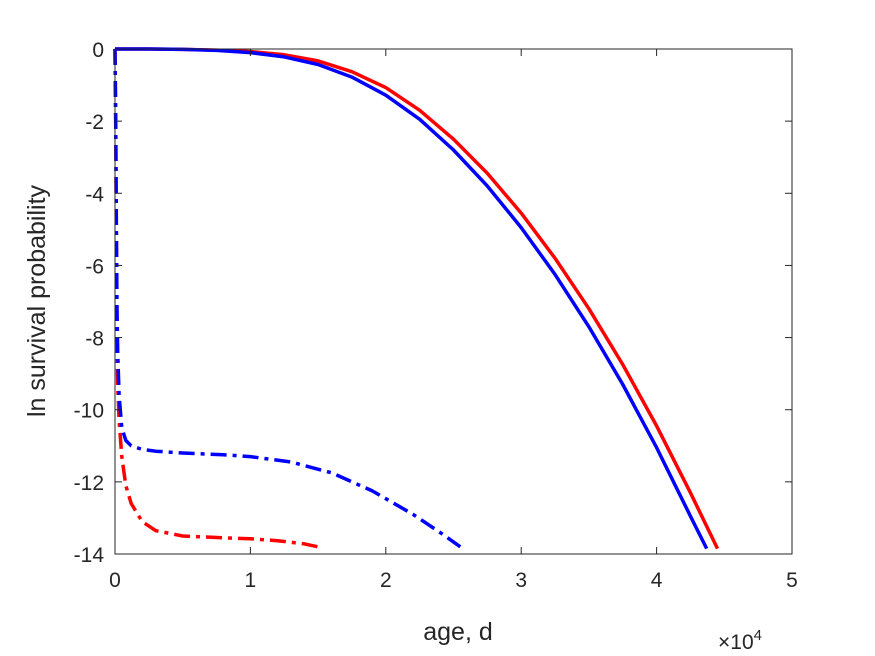  Describe the element at coordinates (792, 580) in the screenshot. I see `x-tick-label: 5` at that location.